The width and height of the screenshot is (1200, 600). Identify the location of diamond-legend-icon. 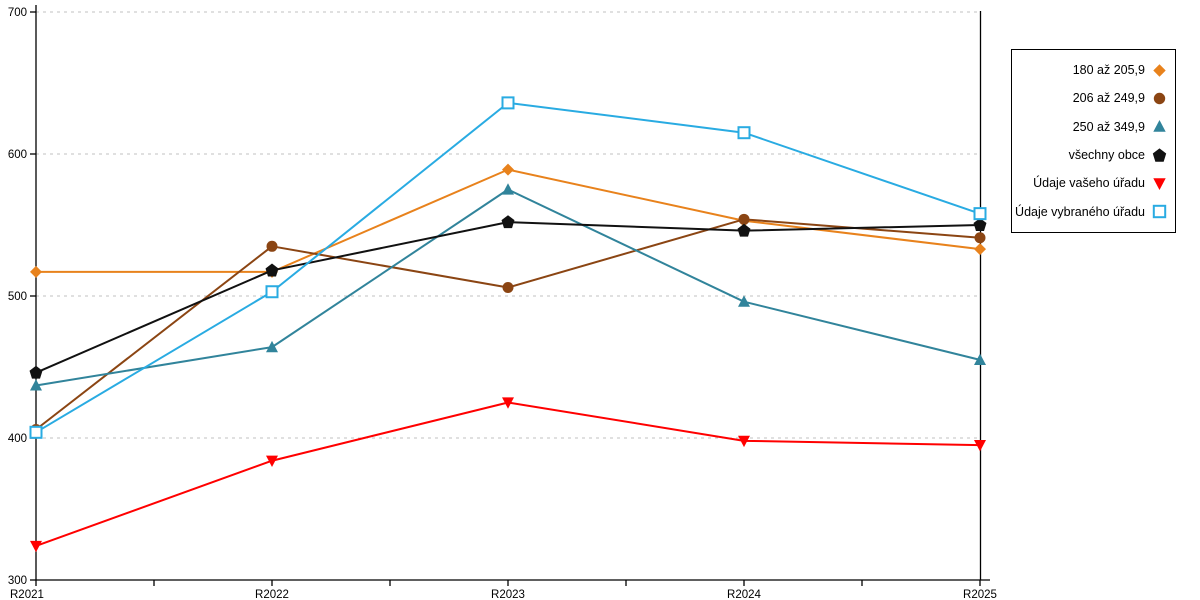
(1159, 70).